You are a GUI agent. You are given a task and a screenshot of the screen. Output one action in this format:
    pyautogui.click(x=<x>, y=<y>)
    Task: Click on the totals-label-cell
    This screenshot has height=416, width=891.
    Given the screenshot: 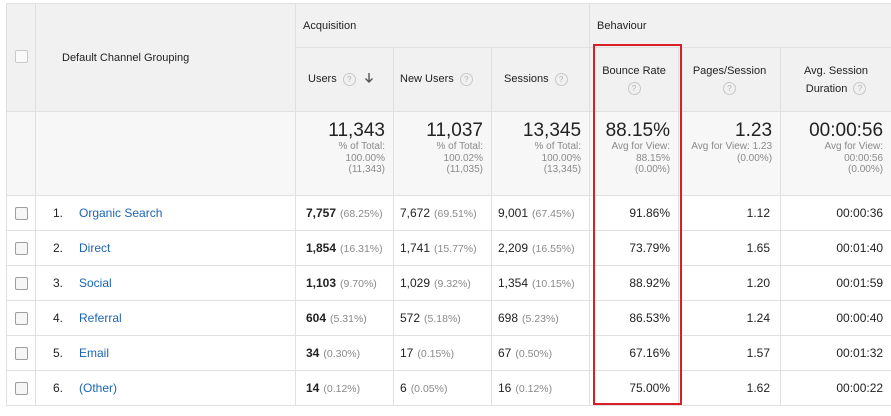 What is the action you would take?
    pyautogui.click(x=165, y=153)
    